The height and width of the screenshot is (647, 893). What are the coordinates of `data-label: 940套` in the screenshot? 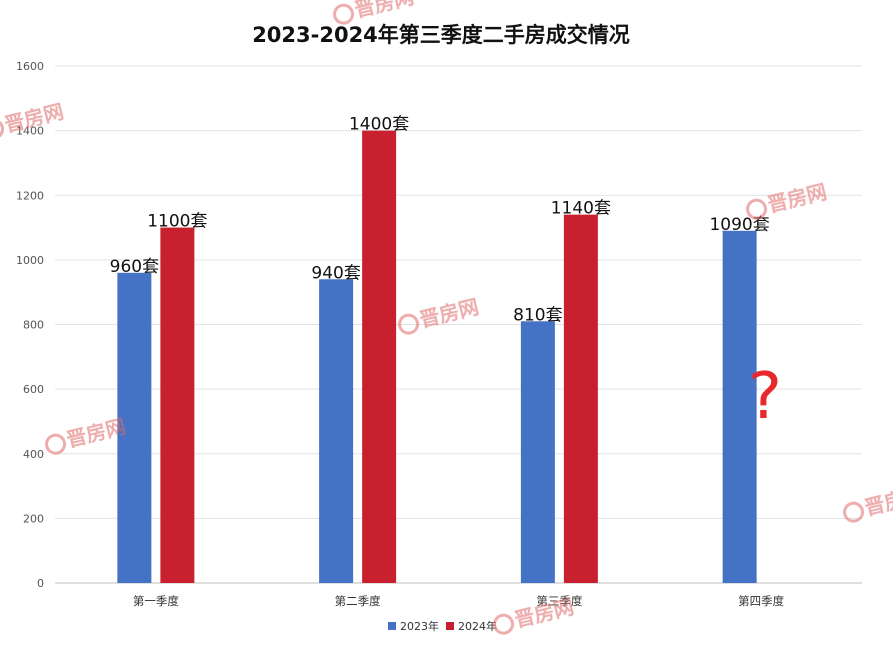 It's located at (335, 273).